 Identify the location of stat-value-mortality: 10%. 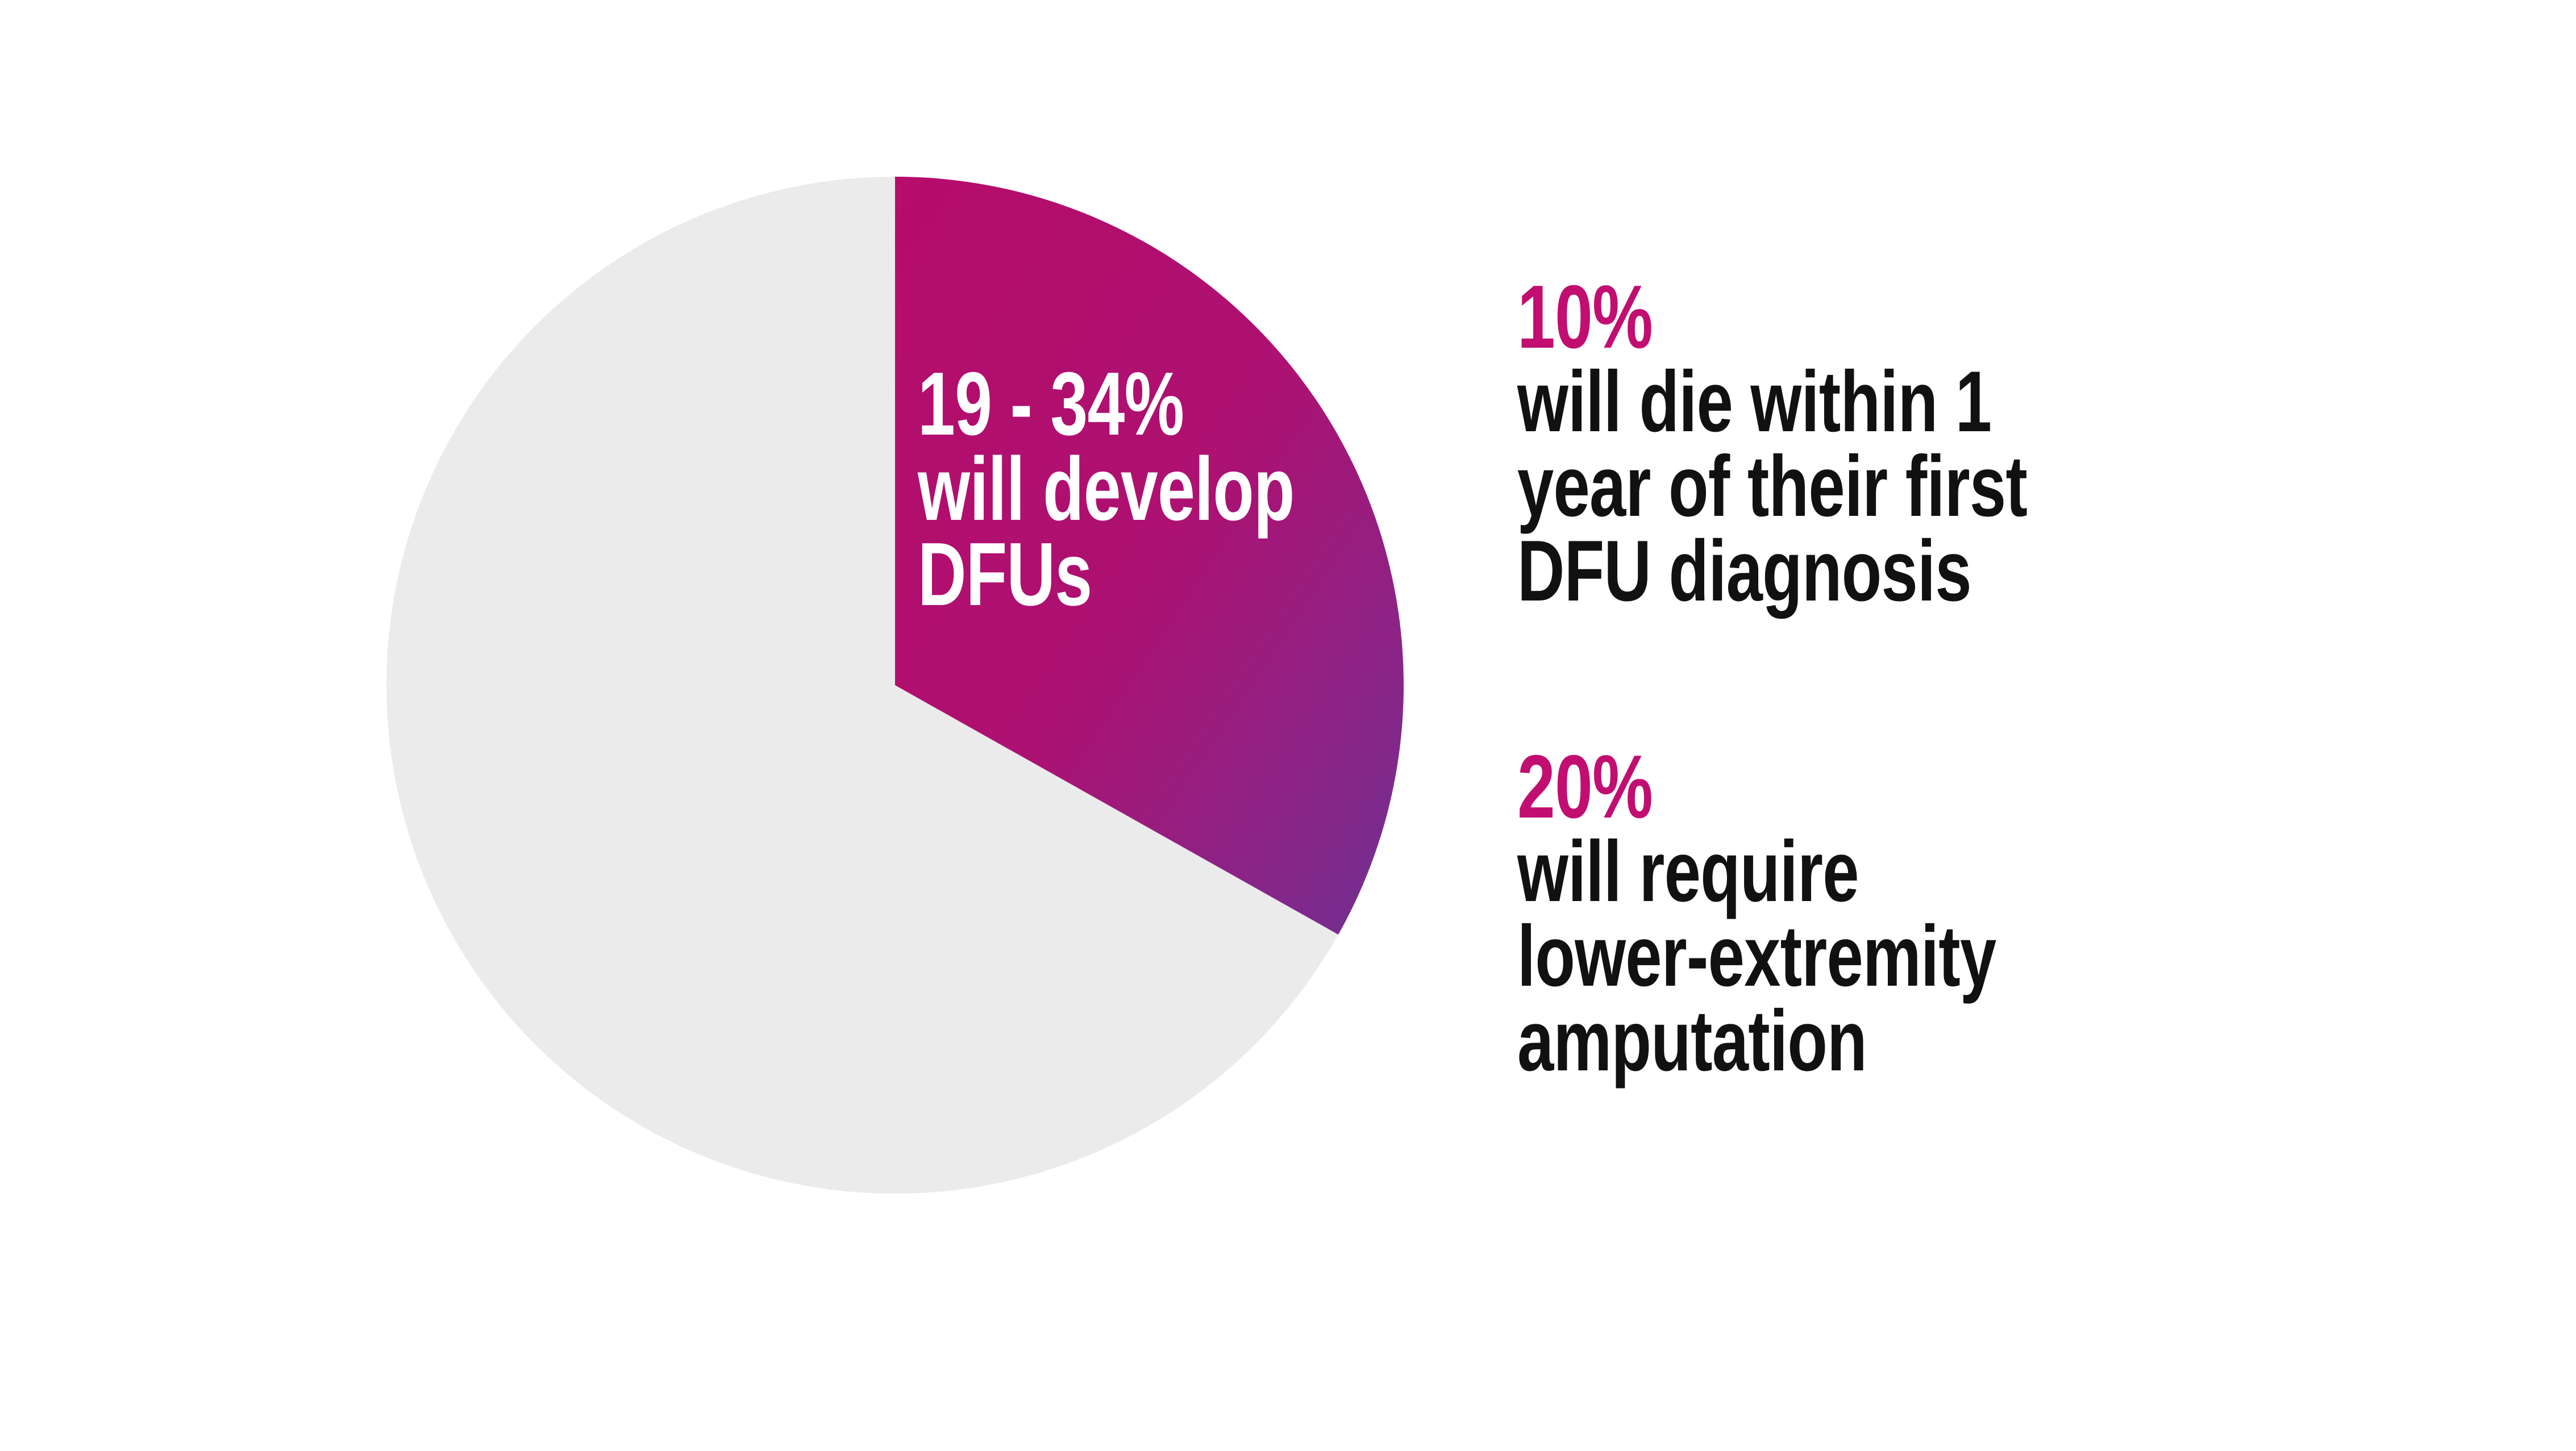
(1585, 317).